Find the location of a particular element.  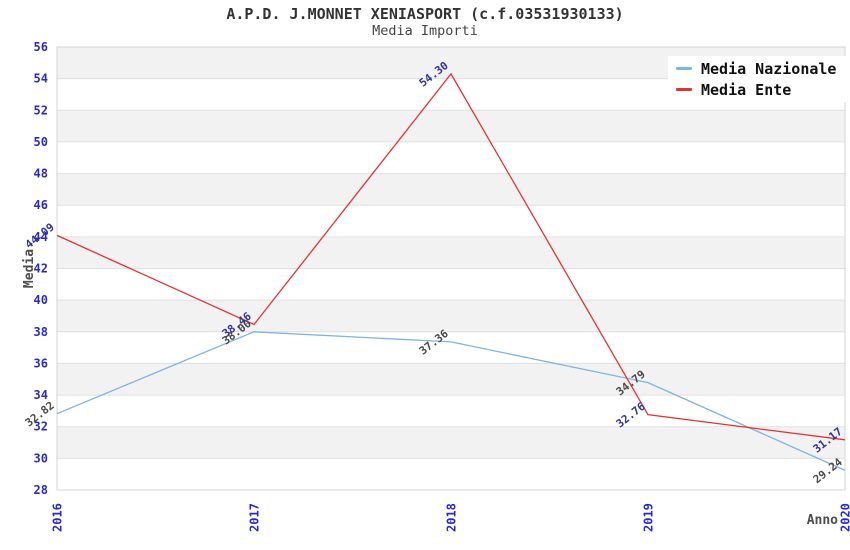

x-axis-title: Anno is located at coordinates (822, 520).